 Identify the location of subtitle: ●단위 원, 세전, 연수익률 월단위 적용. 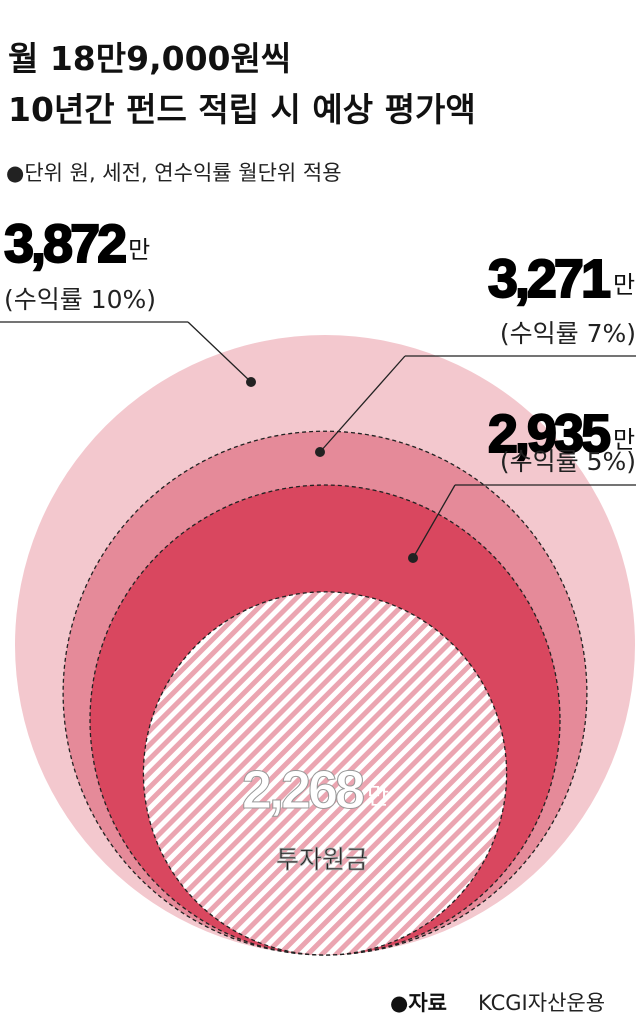
(174, 173).